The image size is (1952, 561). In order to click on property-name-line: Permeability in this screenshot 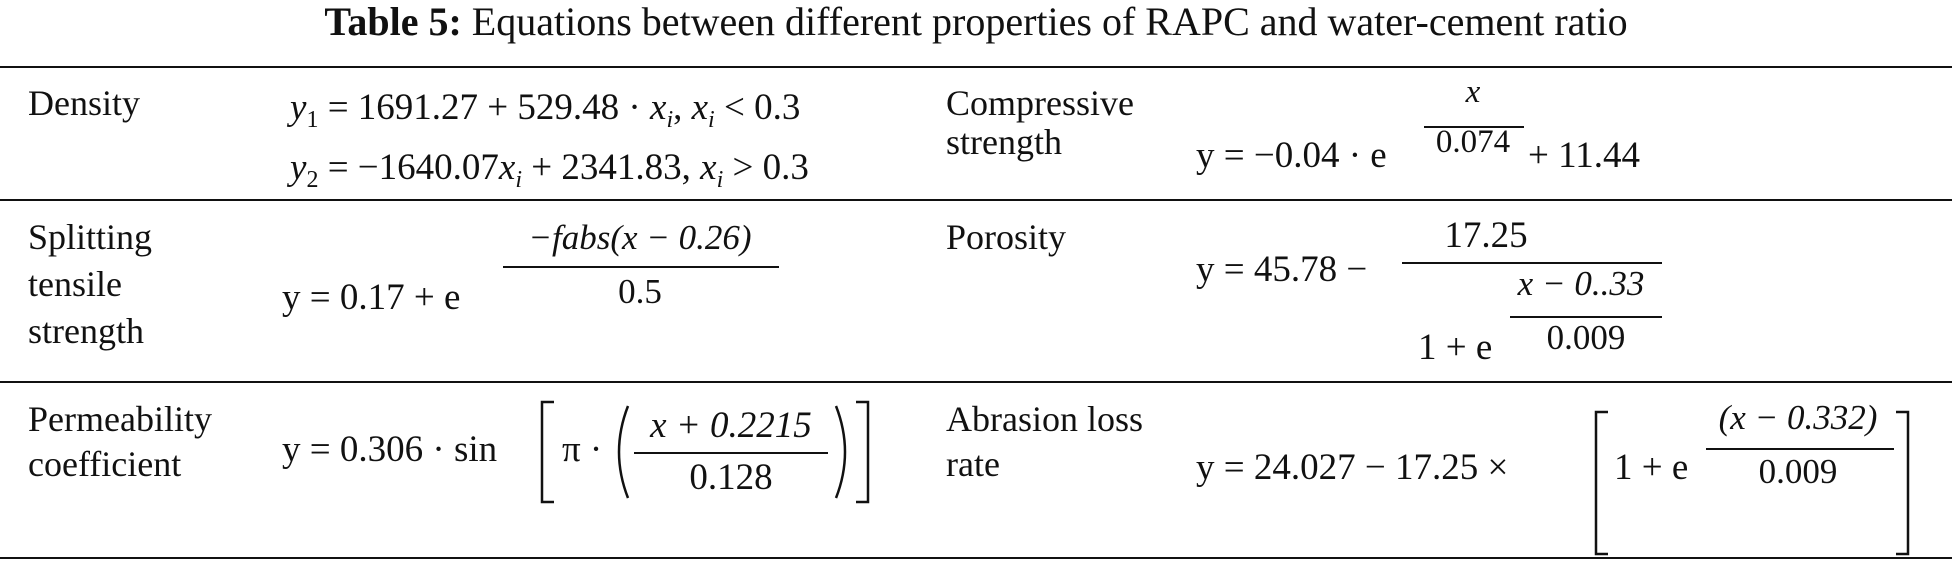, I will do `click(120, 419)`.